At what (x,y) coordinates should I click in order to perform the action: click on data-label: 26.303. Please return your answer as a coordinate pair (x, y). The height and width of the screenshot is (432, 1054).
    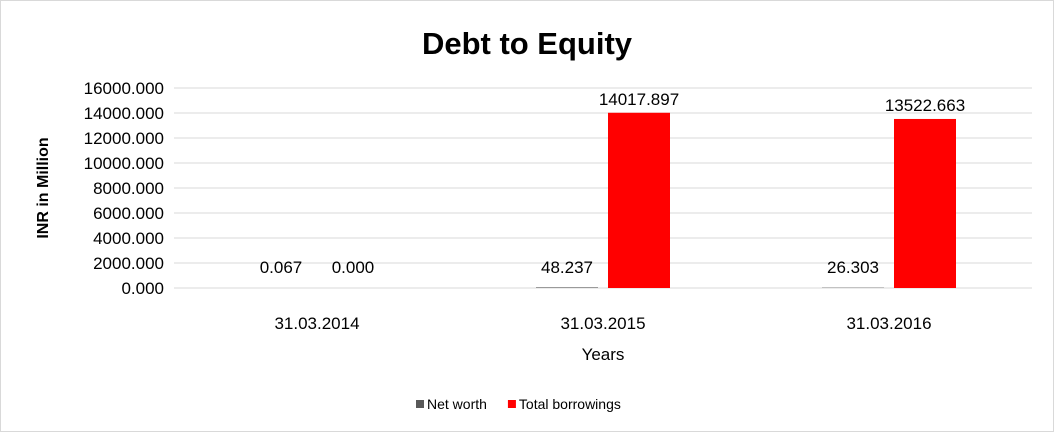
    Looking at the image, I should click on (853, 267).